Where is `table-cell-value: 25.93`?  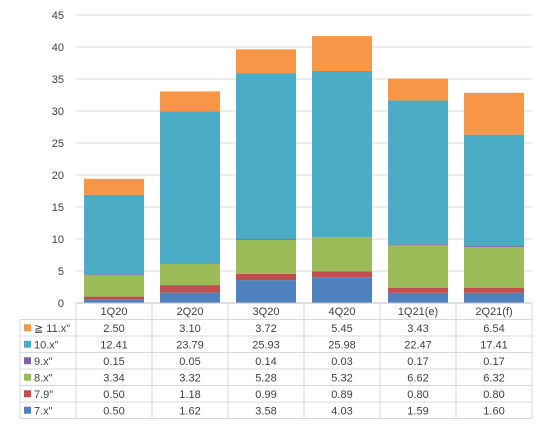 table-cell-value: 25.93 is located at coordinates (266, 345).